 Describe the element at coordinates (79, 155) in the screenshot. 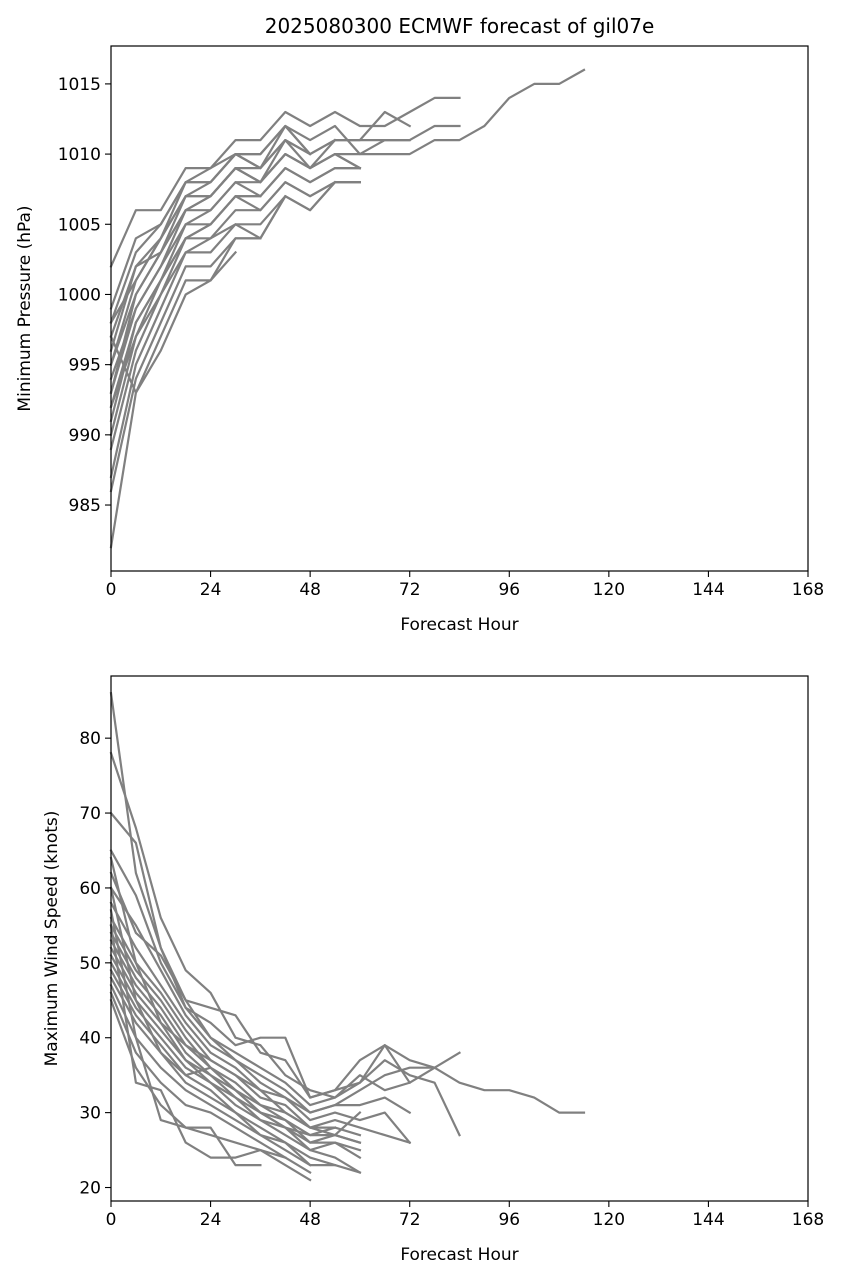

I see `y-tick-label: 1010` at that location.